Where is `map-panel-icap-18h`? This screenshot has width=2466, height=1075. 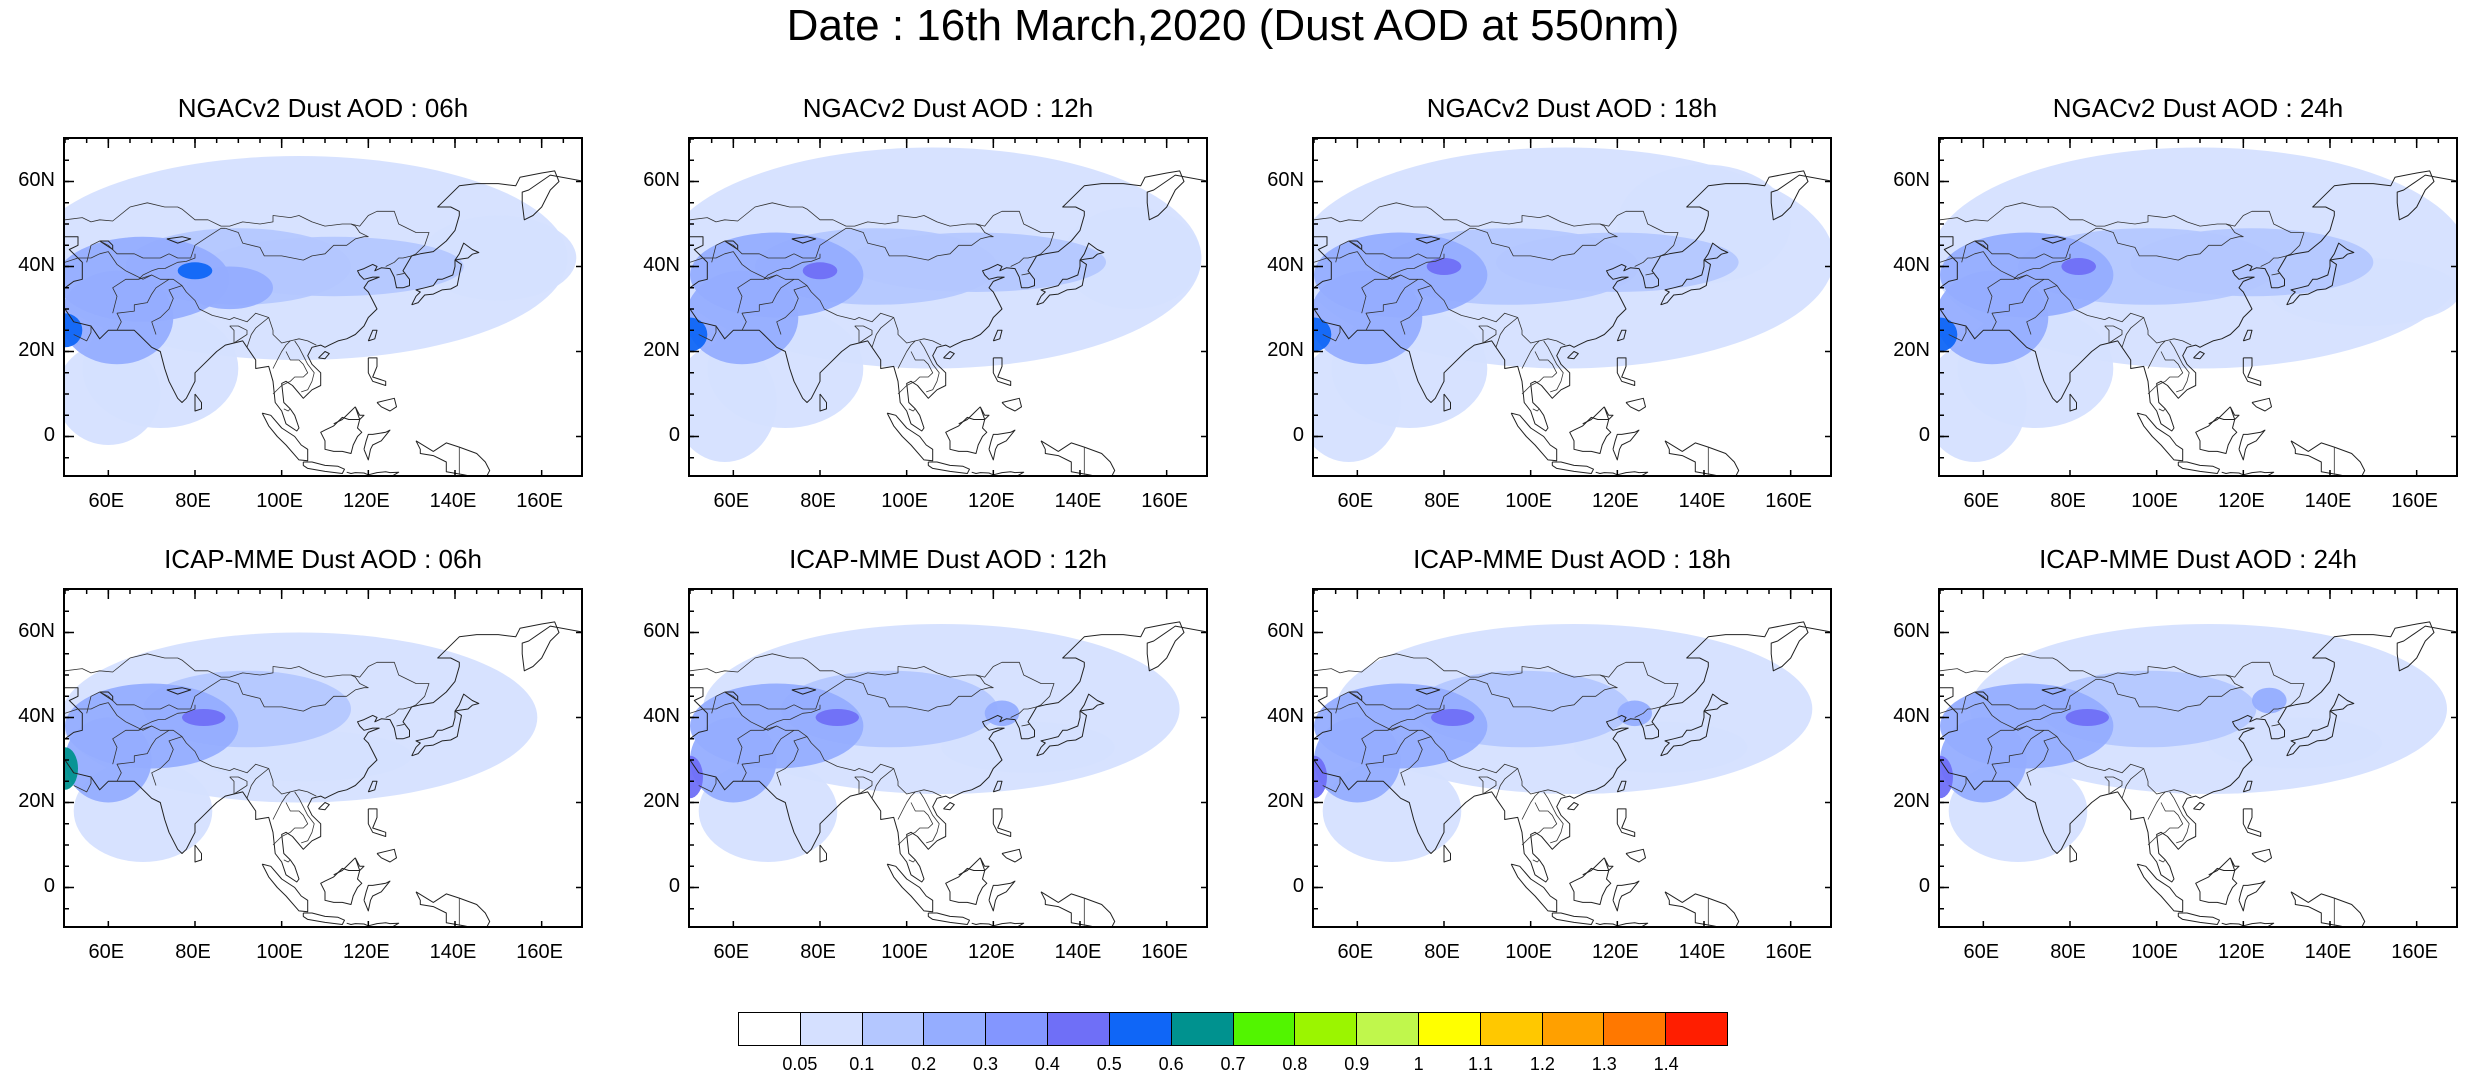
map-panel-icap-18h is located at coordinates (1572, 758).